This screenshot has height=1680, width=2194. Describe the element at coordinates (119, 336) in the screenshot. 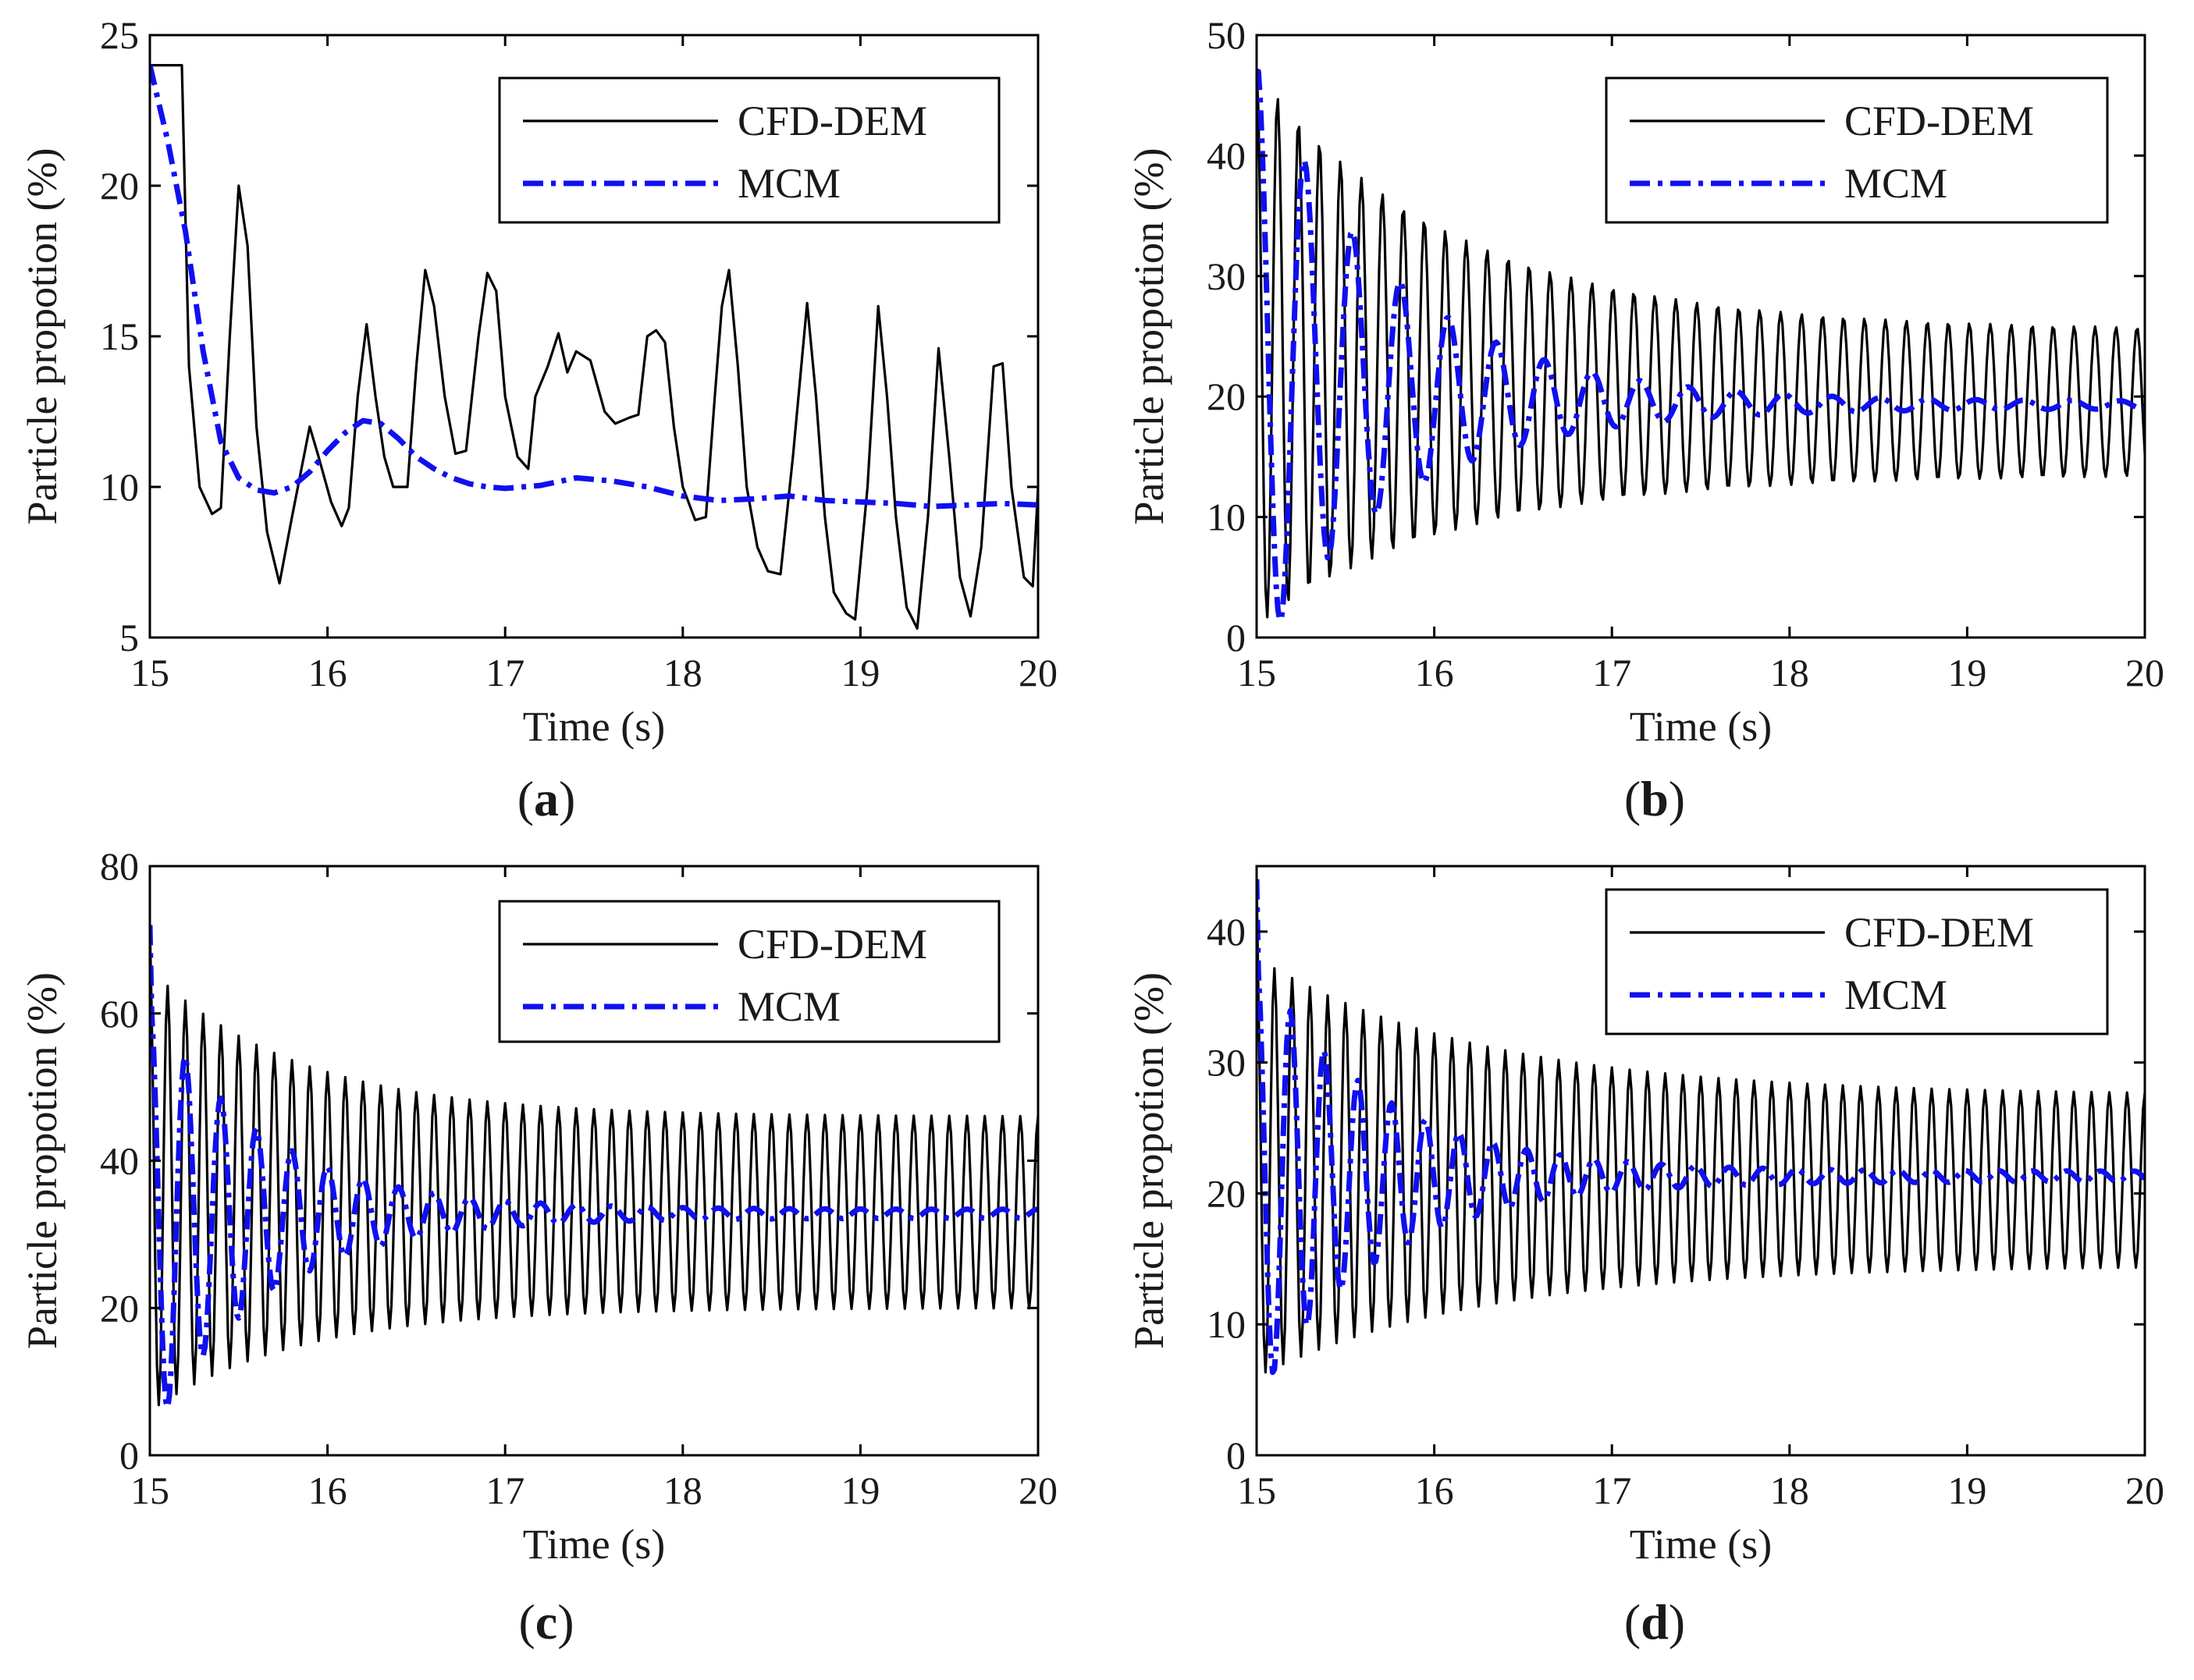

I see `y-tick-label: 15` at that location.